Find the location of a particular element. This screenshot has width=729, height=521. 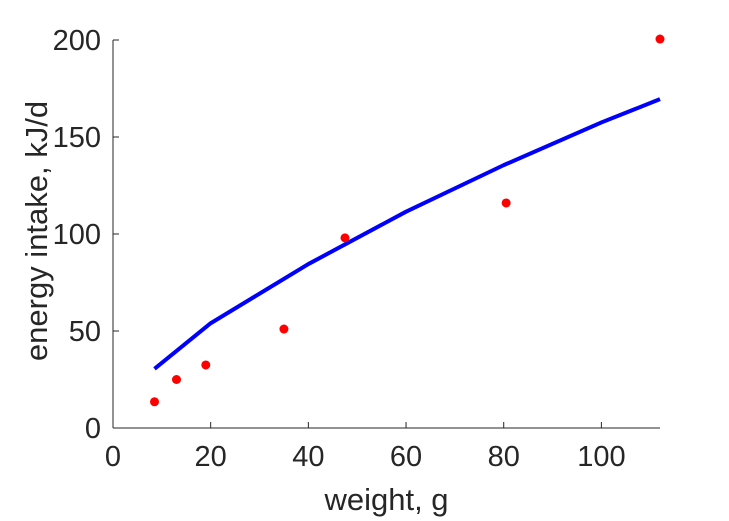

x-tick-label: 0 is located at coordinates (113, 457).